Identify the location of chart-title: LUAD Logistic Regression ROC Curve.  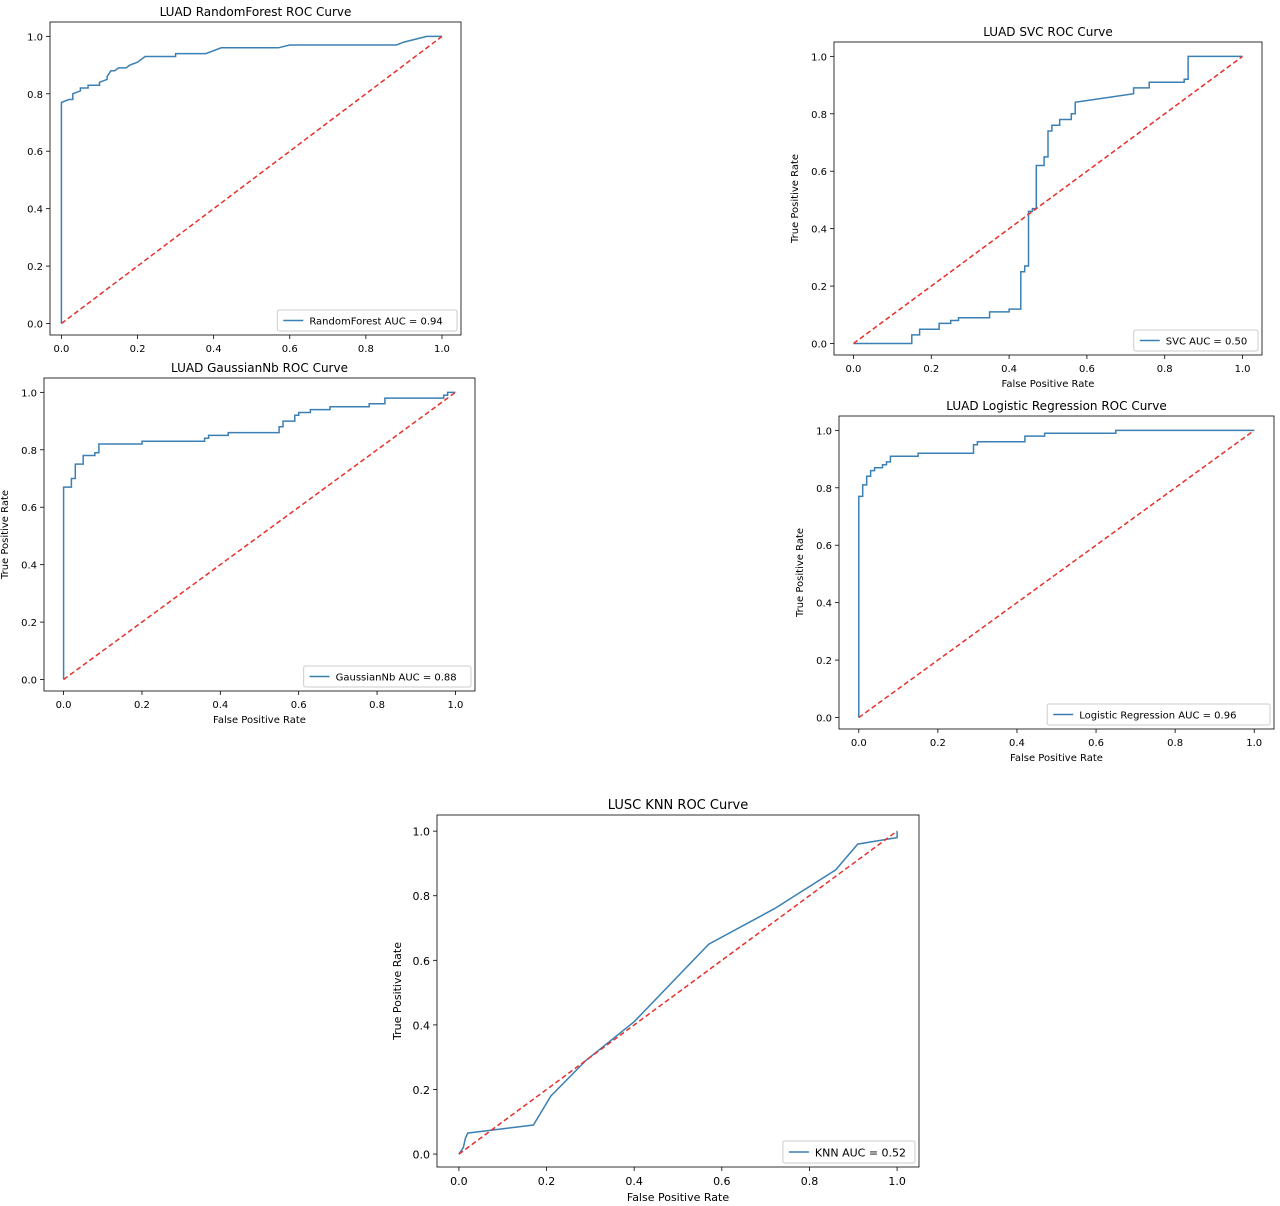
(1056, 406).